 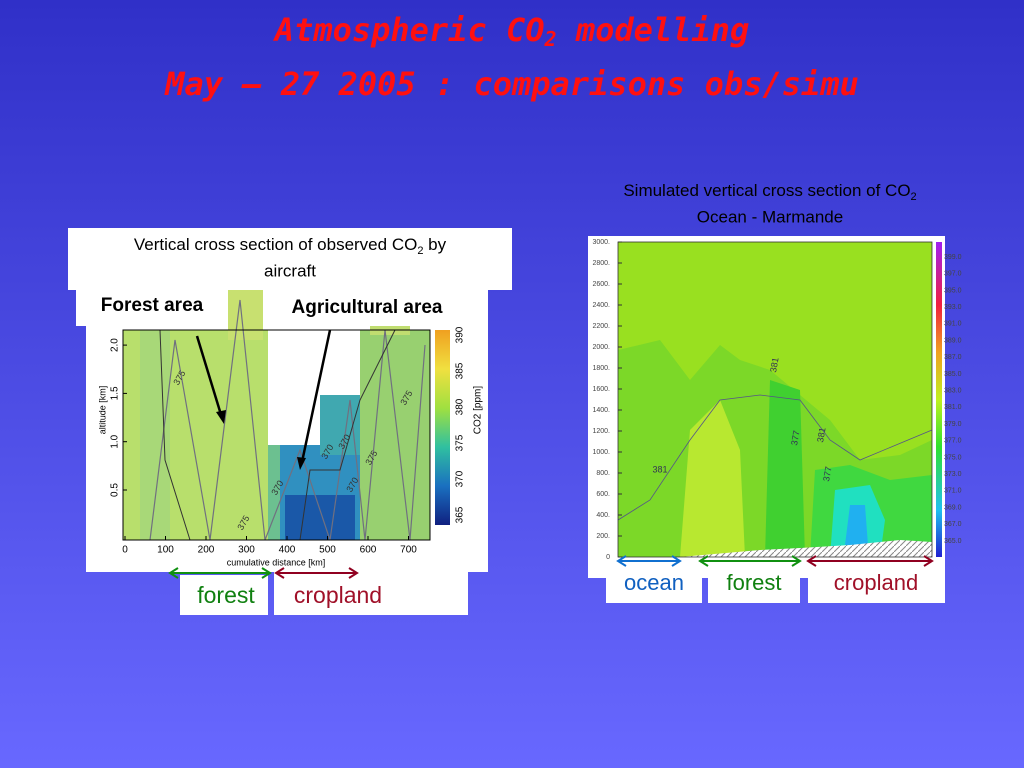 I want to click on colorbar-tick-label: 377.0, so click(x=953, y=441).